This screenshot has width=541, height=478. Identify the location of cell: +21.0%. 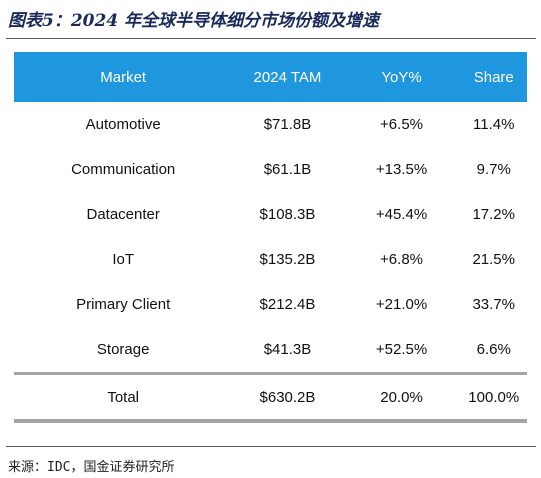
(401, 304).